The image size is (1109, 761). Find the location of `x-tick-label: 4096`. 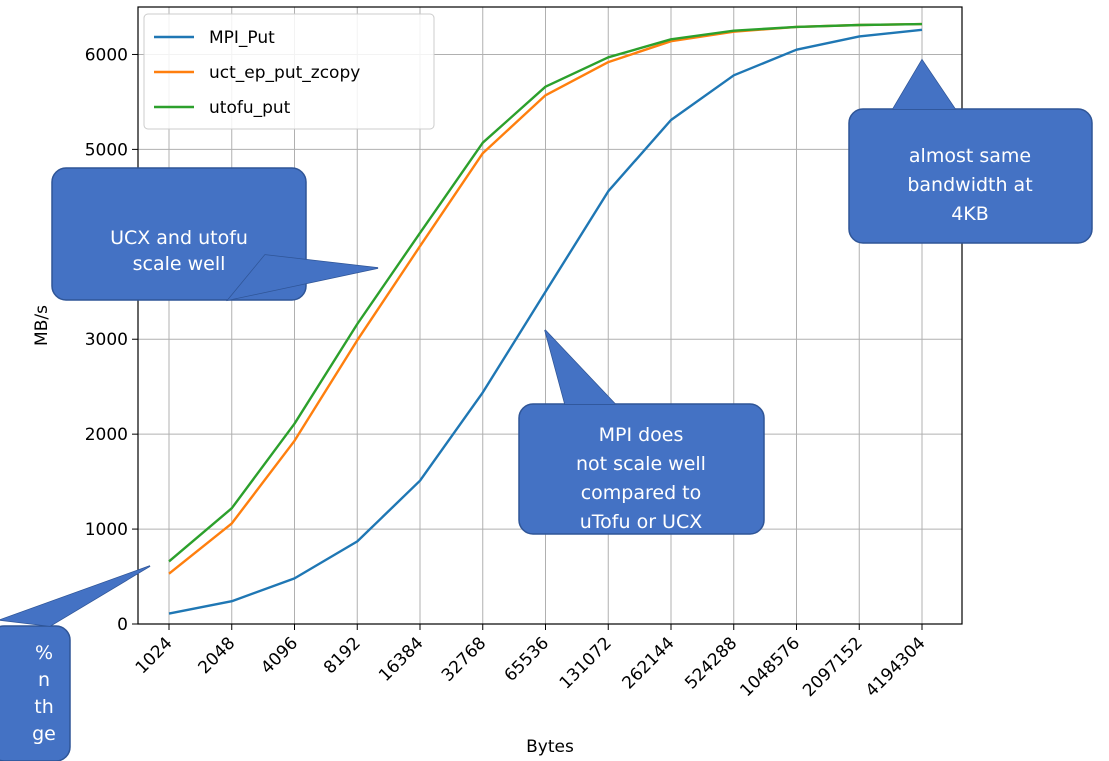

x-tick-label: 4096 is located at coordinates (279, 655).